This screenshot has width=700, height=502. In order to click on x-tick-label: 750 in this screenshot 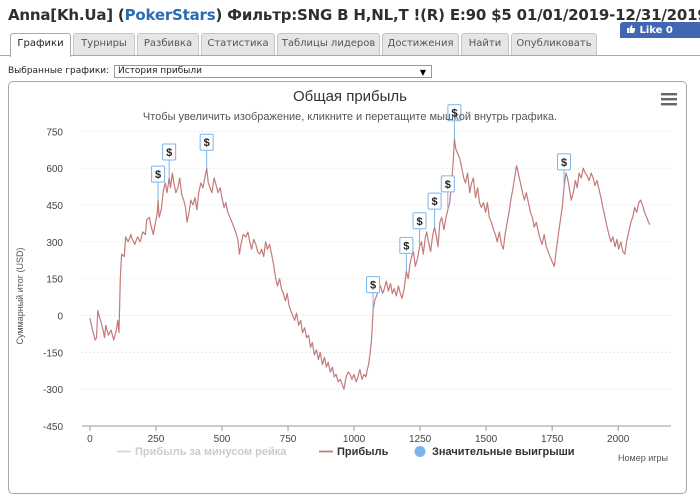, I will do `click(288, 439)`.